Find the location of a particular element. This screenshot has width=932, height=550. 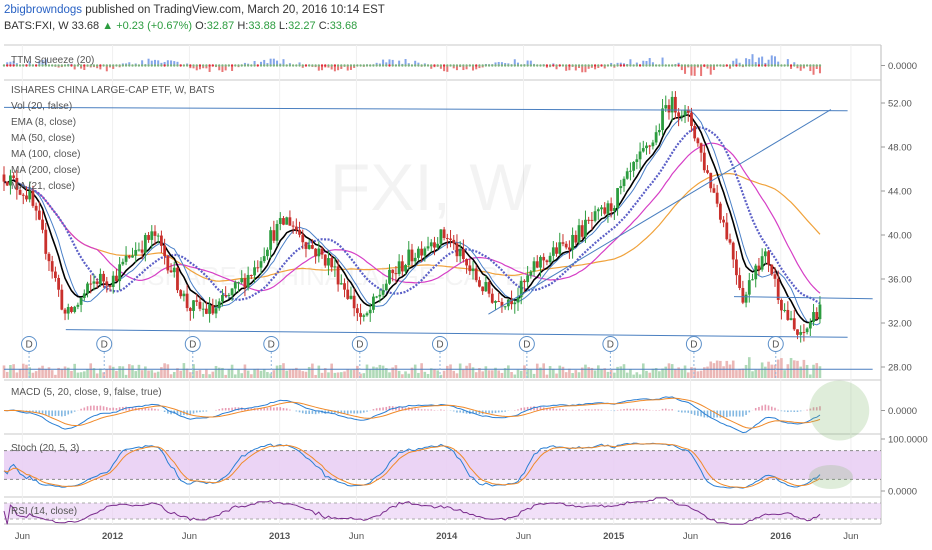

open-value: 32.87 is located at coordinates (220, 26).